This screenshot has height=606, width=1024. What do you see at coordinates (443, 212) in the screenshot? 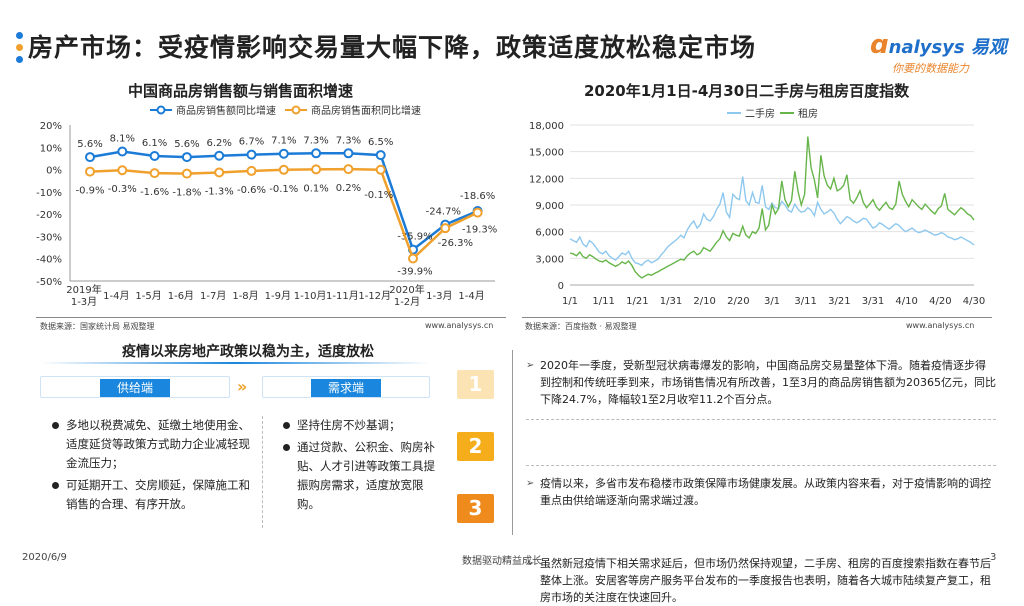
I see `data-label: -24.7%` at bounding box center [443, 212].